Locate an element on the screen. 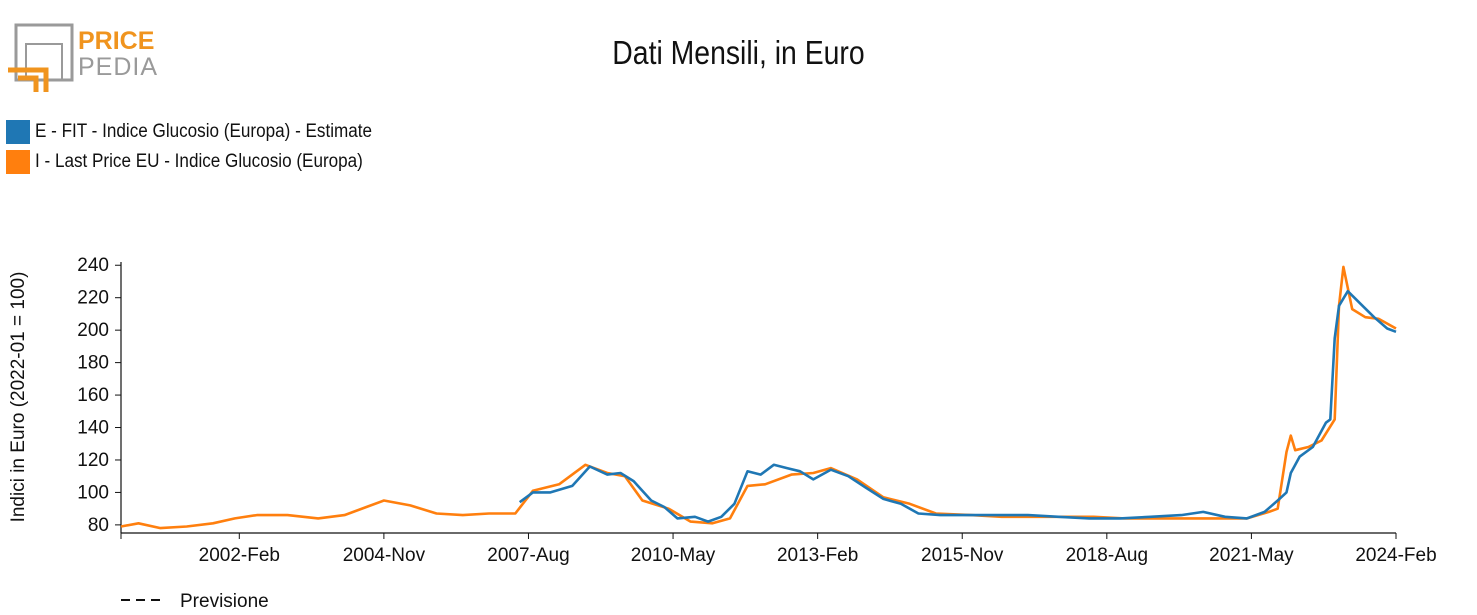  x-tick-label: 2002-Feb is located at coordinates (239, 555).